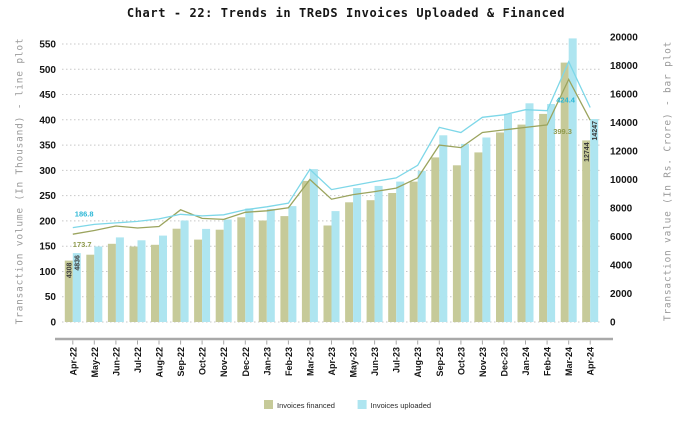 The image size is (692, 423). I want to click on left-axis-tick-label: 550, so click(47, 45).